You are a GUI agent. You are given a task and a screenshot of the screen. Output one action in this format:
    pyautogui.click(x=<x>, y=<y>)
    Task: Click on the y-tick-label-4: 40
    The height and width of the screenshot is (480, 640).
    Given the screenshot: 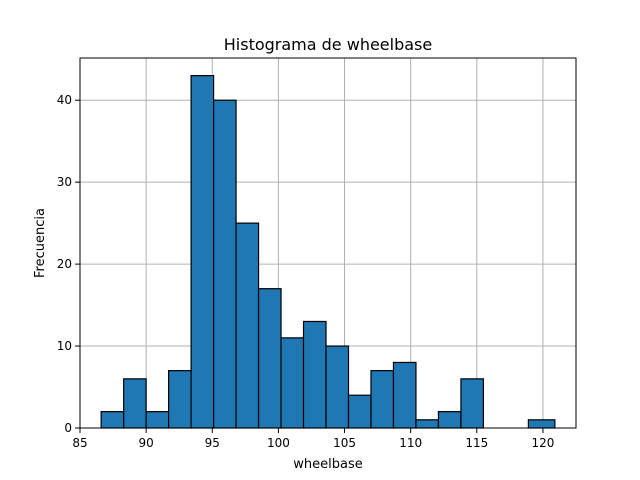 What is the action you would take?
    pyautogui.click(x=64, y=100)
    